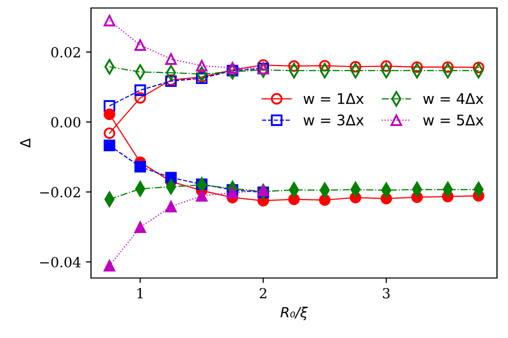  Describe the element at coordinates (60, 262) in the screenshot. I see `y-tick-label: −0.04` at that location.